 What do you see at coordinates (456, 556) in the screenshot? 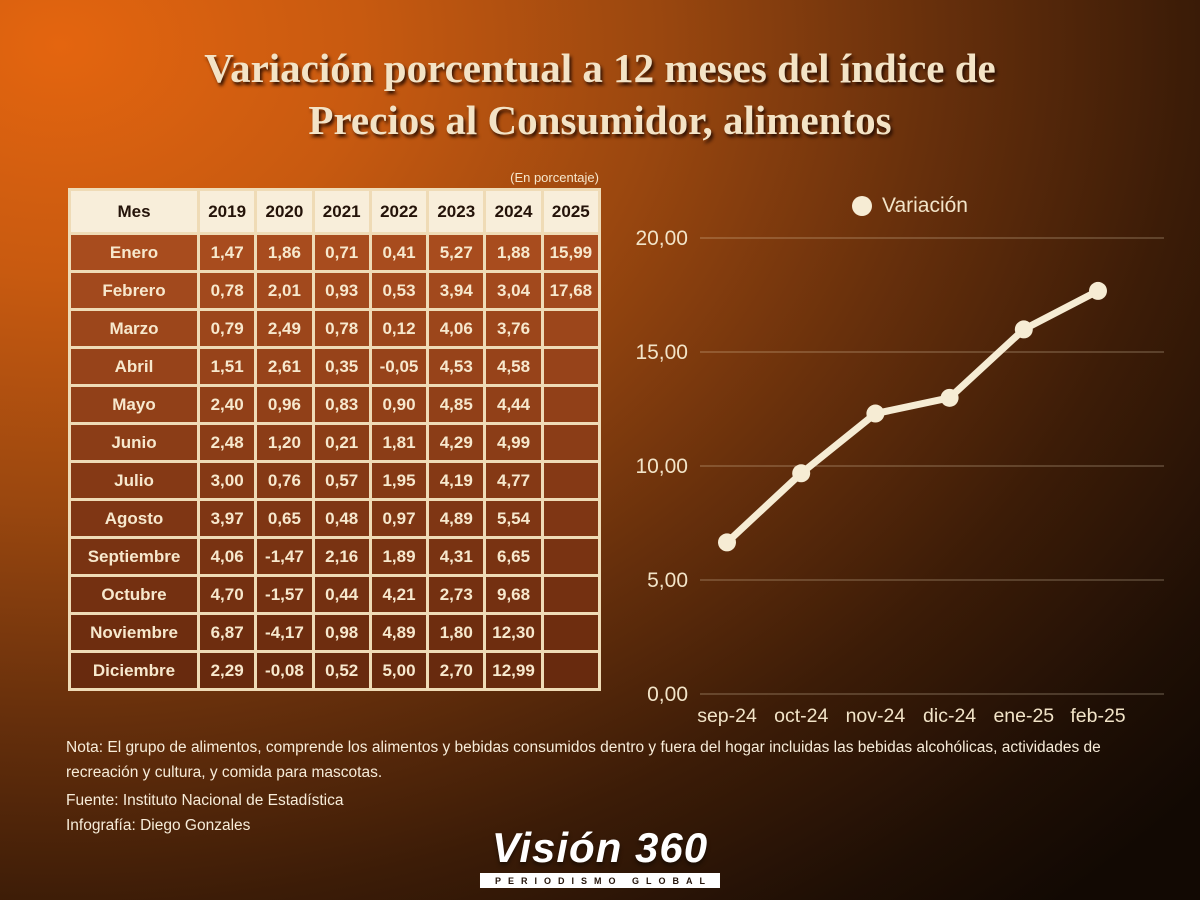
I see `value-cell: 4,31` at bounding box center [456, 556].